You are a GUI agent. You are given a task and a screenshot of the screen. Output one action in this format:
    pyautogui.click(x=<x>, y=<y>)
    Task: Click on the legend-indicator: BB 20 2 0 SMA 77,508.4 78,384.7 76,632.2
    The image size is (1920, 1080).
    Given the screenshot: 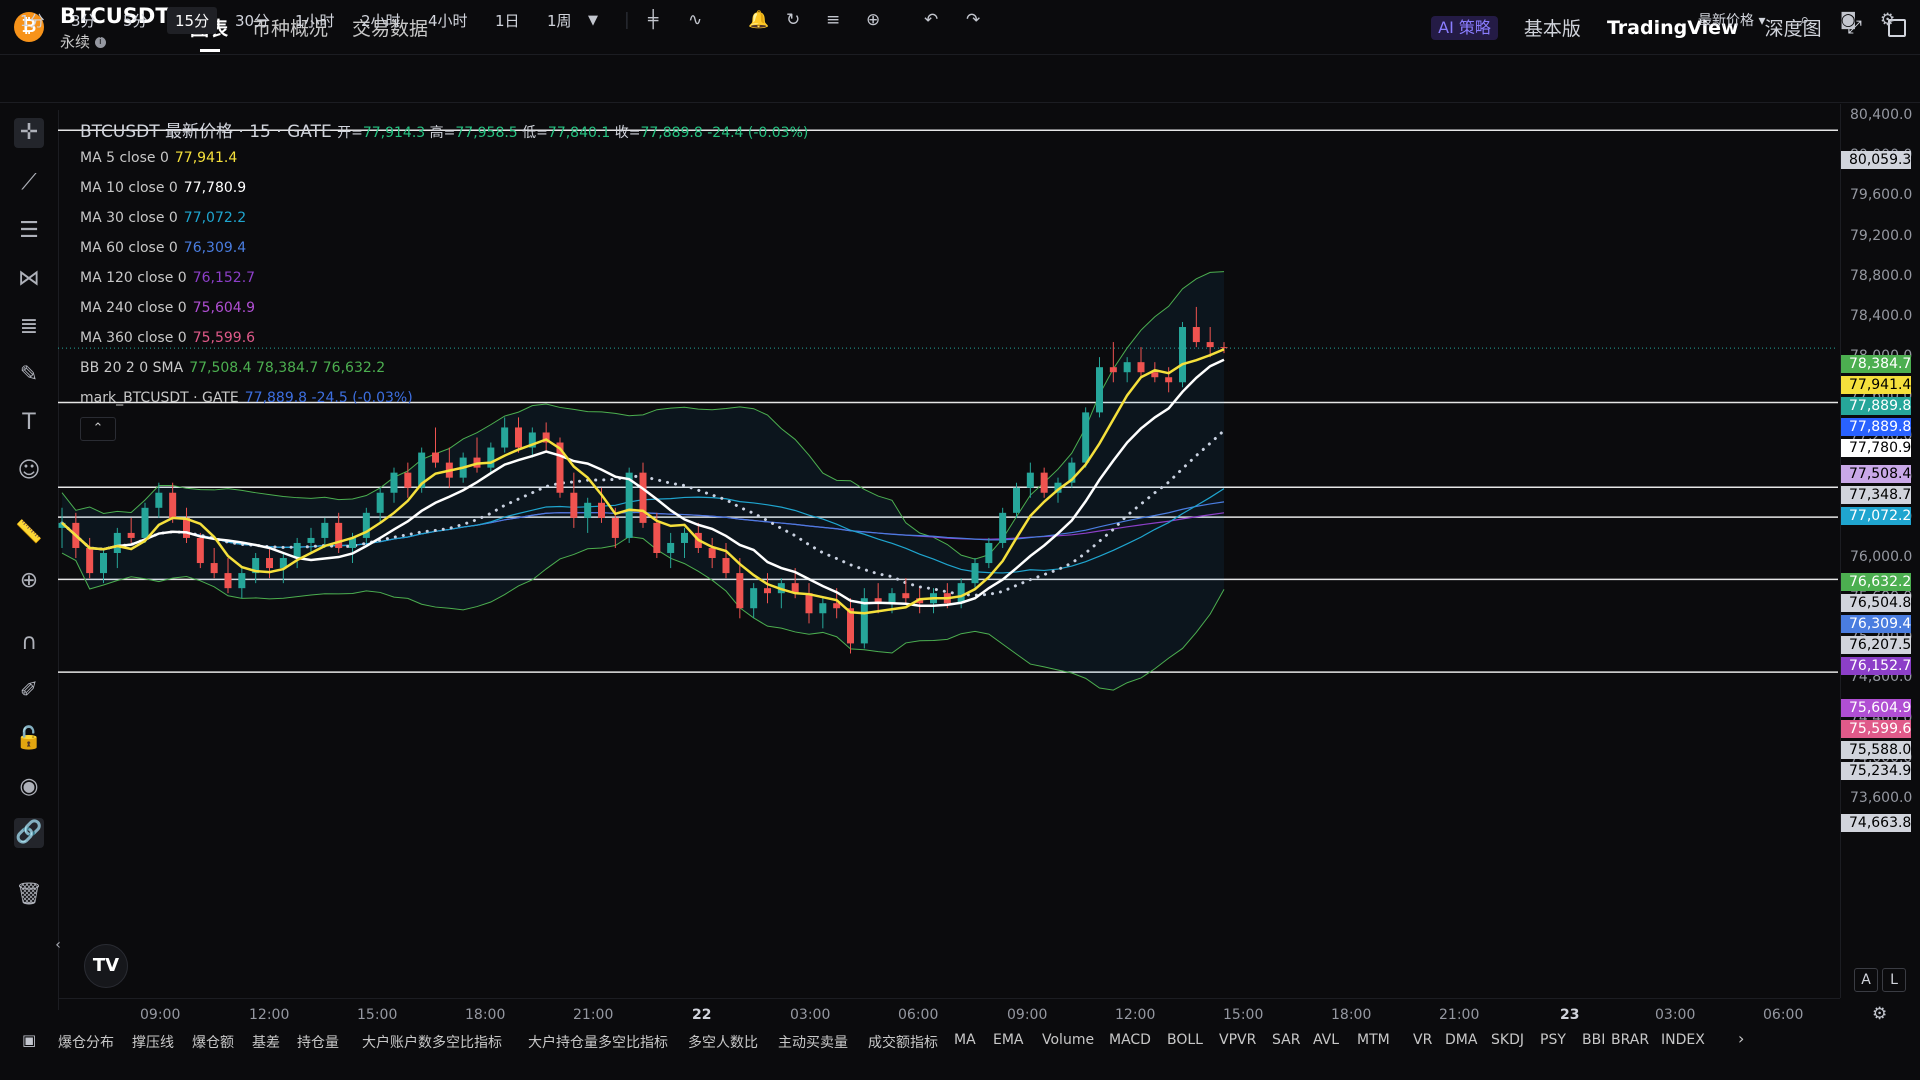 What is the action you would take?
    pyautogui.click(x=232, y=368)
    